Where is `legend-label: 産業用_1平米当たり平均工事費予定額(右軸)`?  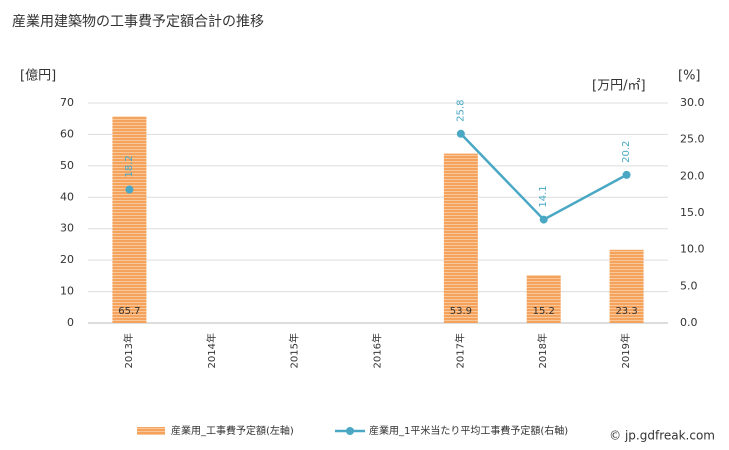 legend-label: 産業用_1平米当たり平均工事費予定額(右軸) is located at coordinates (468, 430).